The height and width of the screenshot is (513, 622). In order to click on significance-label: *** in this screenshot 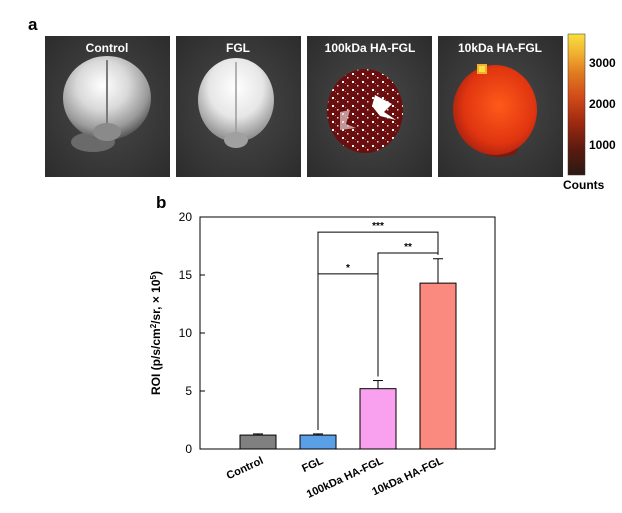, I will do `click(378, 226)`.